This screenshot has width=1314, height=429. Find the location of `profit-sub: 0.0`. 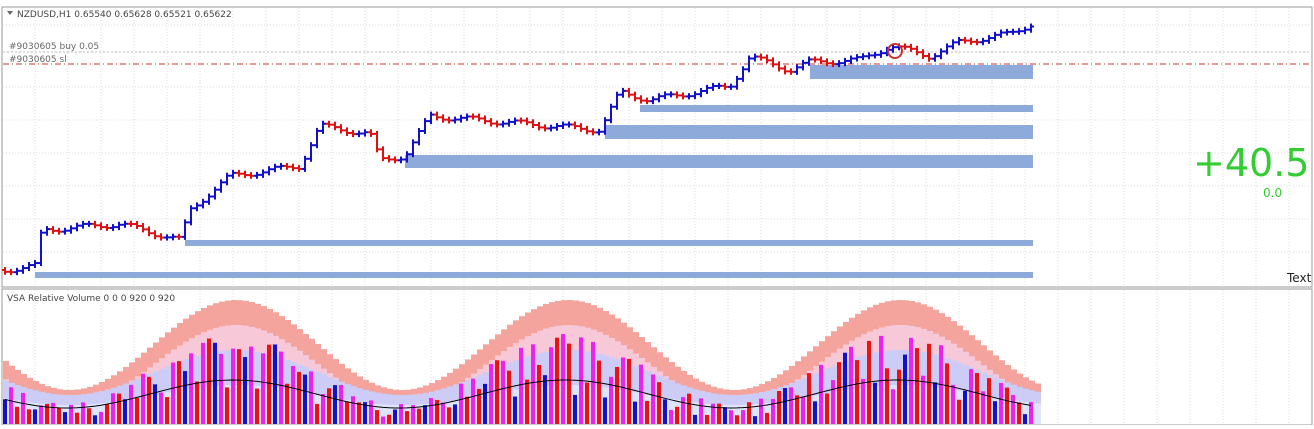

profit-sub: 0.0 is located at coordinates (1272, 193).